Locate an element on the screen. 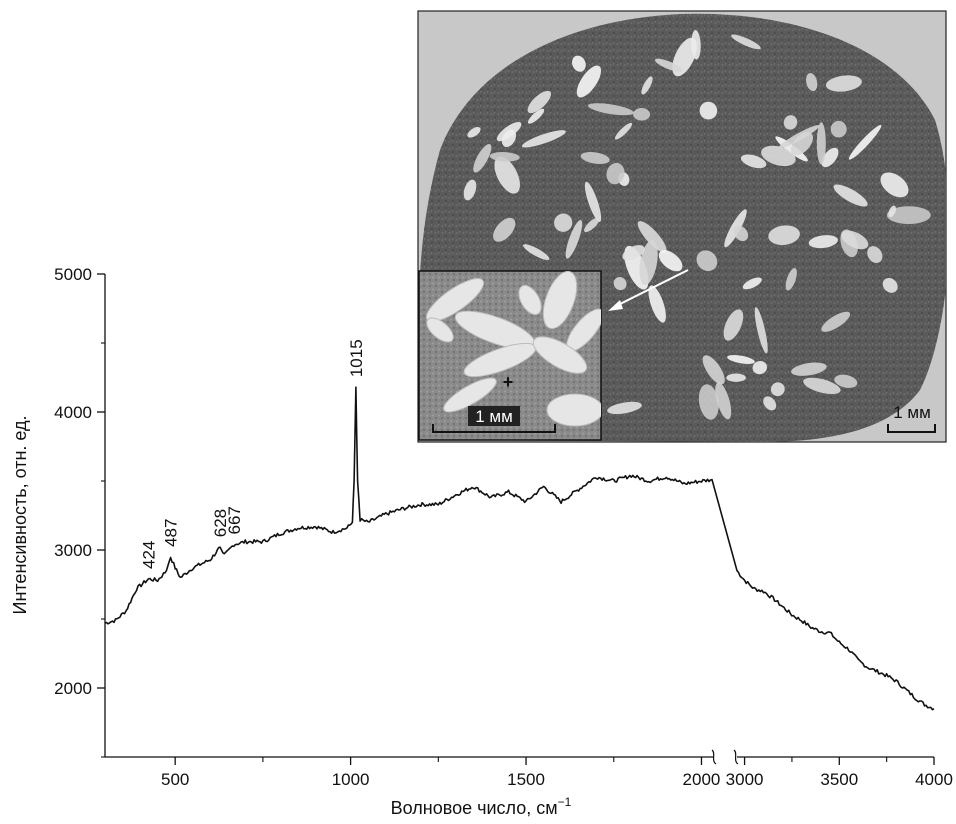 The height and width of the screenshot is (824, 956). photo-scale-label: 1 мм is located at coordinates (912, 412).